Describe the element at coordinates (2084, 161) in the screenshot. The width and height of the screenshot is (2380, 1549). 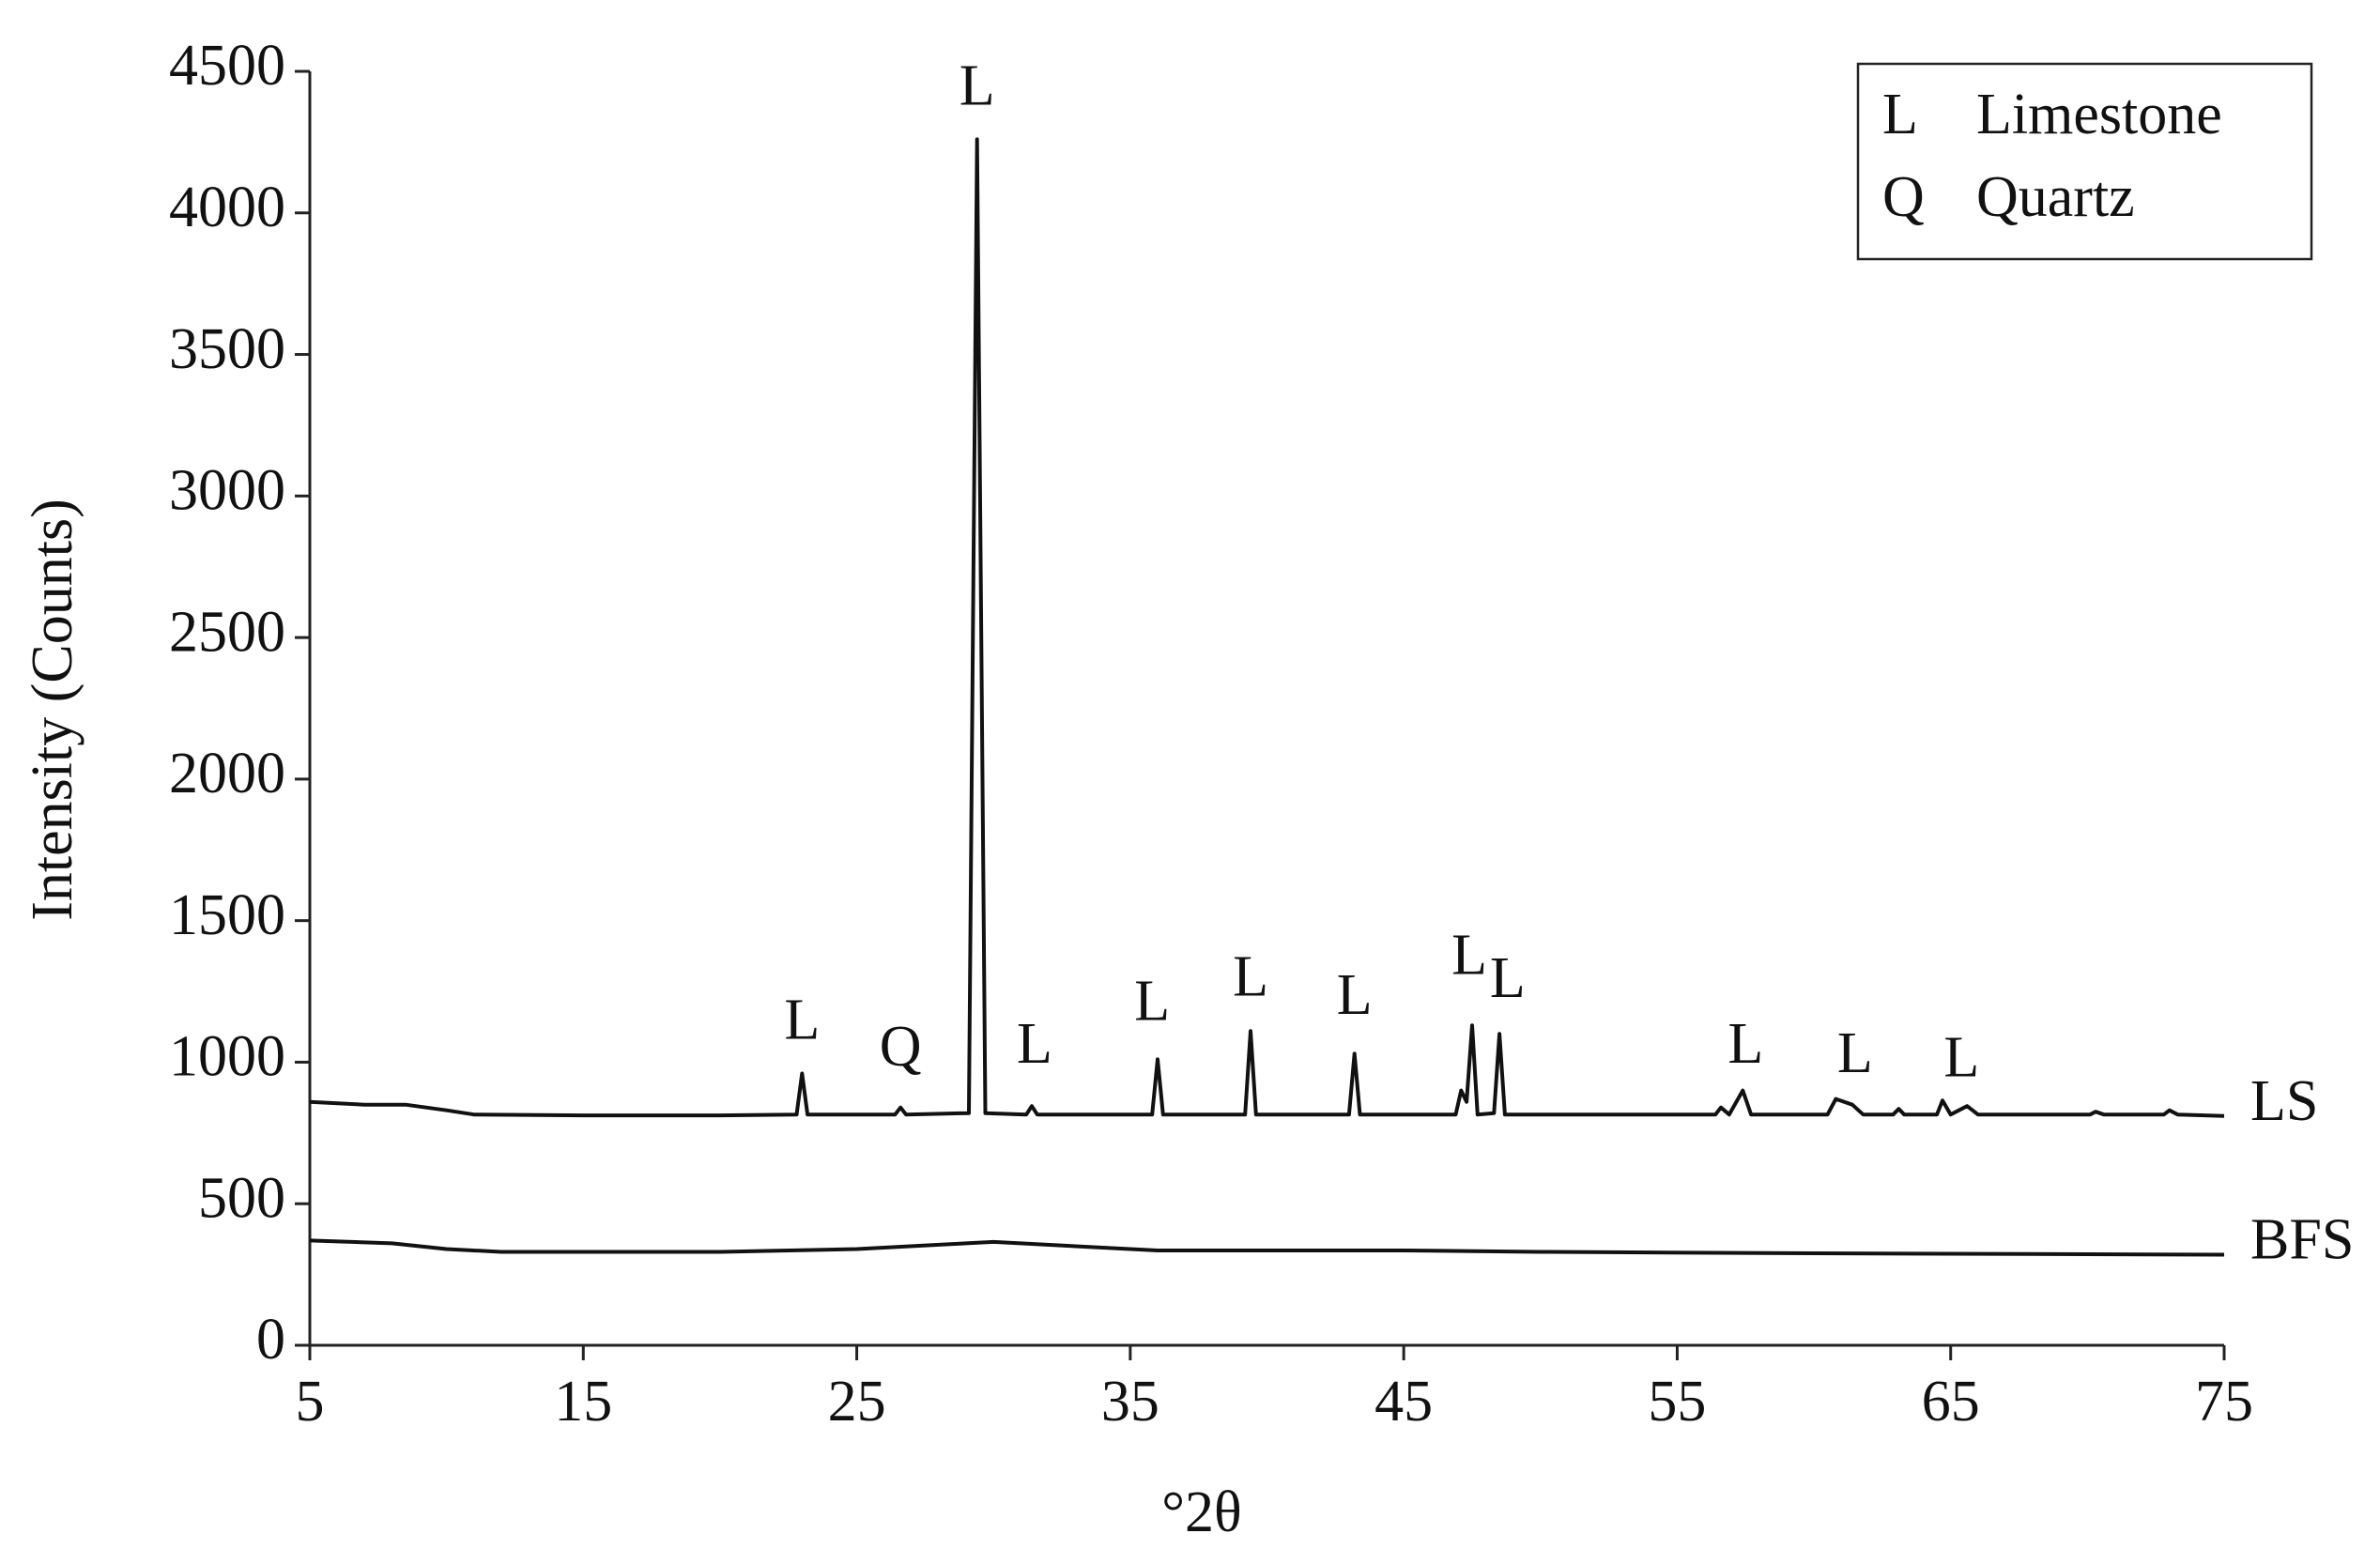
I see `legend-box` at that location.